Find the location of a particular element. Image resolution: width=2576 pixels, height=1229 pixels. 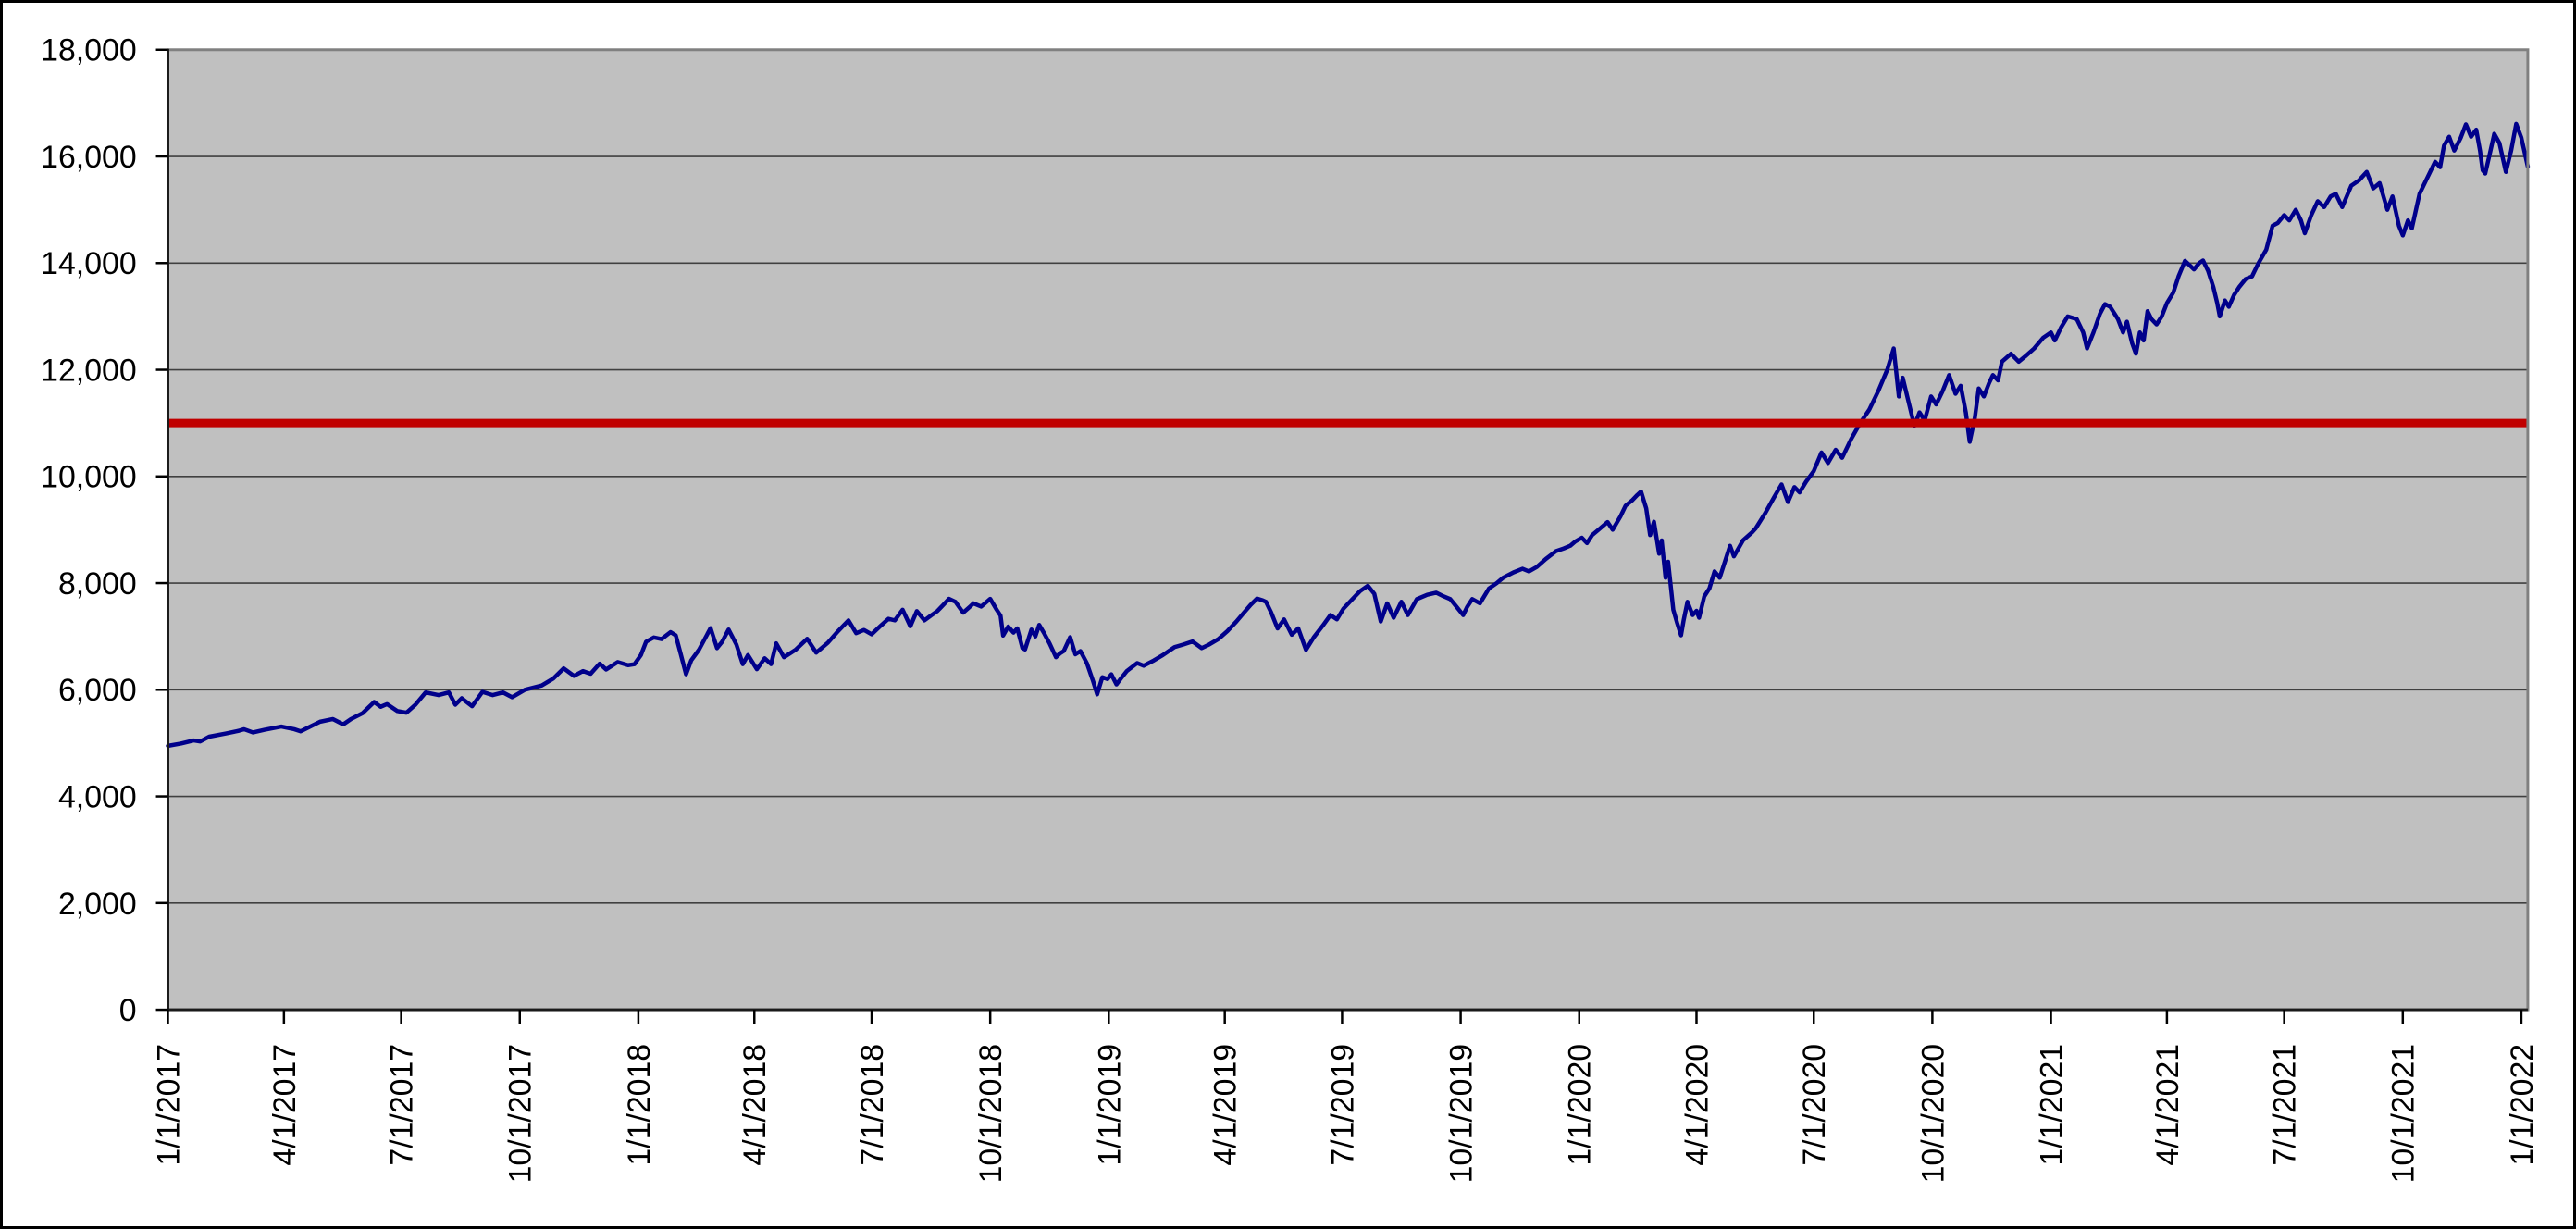

x-tick-label: 4/1/2018 is located at coordinates (755, 1105).